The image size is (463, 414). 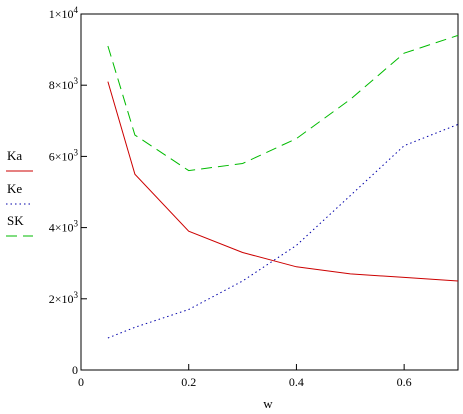 I want to click on x-tick-label: 0.6, so click(x=404, y=382).